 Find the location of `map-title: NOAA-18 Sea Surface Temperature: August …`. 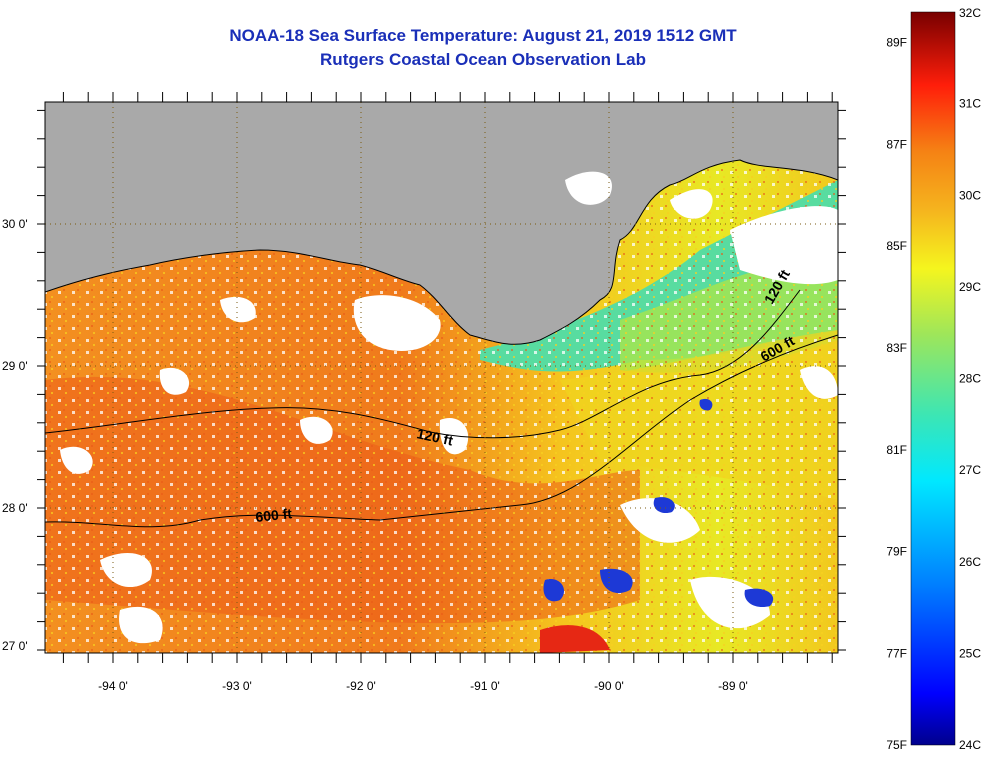

map-title: NOAA-18 Sea Surface Temperature: August … is located at coordinates (483, 35).